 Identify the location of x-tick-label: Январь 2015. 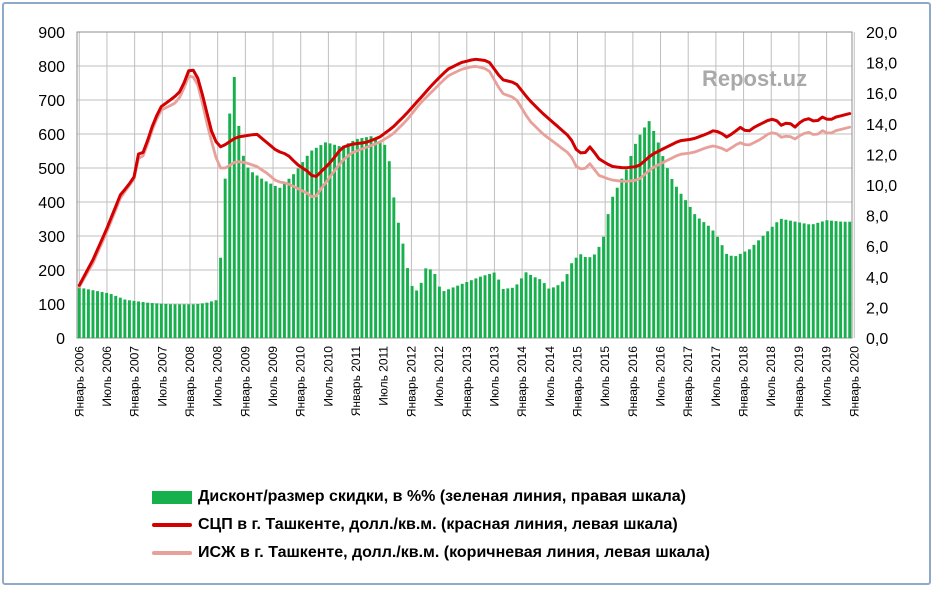
(577, 381).